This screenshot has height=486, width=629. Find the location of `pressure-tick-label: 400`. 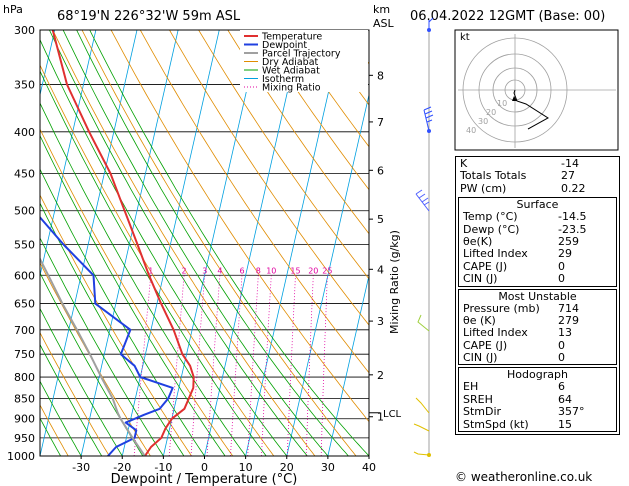

pressure-tick-label: 400 is located at coordinates (24, 132).